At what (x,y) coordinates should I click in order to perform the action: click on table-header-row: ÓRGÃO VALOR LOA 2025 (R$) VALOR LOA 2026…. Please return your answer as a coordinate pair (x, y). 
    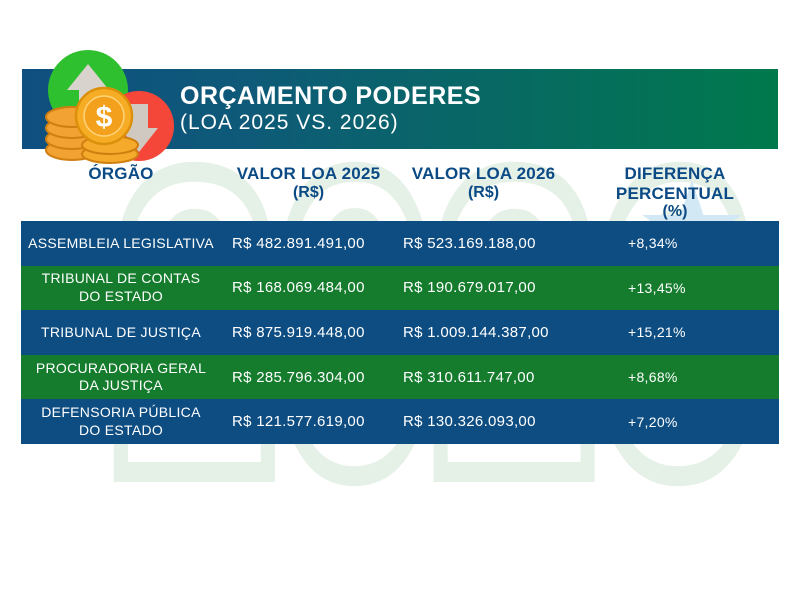
    Looking at the image, I should click on (400, 192).